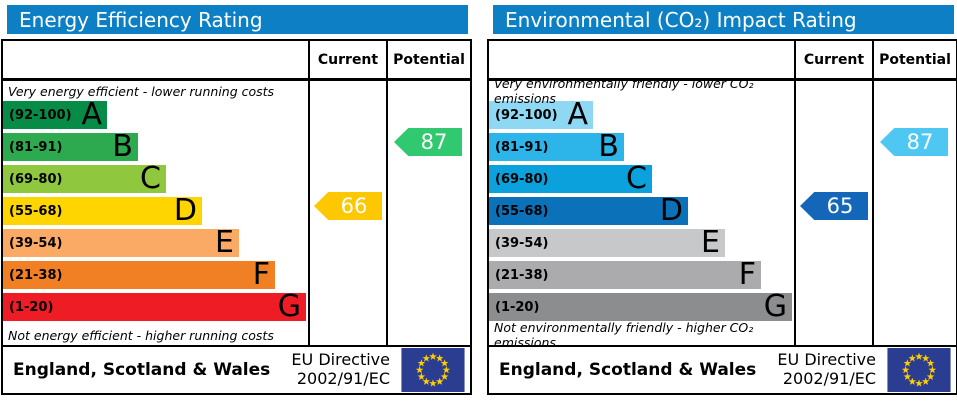 This screenshot has width=957, height=404. What do you see at coordinates (84, 178) in the screenshot?
I see `energy-band-c: (69-80) C` at bounding box center [84, 178].